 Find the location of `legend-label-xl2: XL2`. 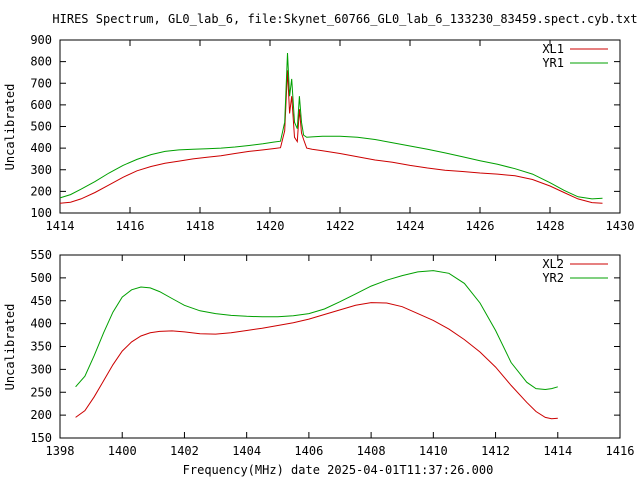

legend-label-xl2: XL2 is located at coordinates (553, 264).